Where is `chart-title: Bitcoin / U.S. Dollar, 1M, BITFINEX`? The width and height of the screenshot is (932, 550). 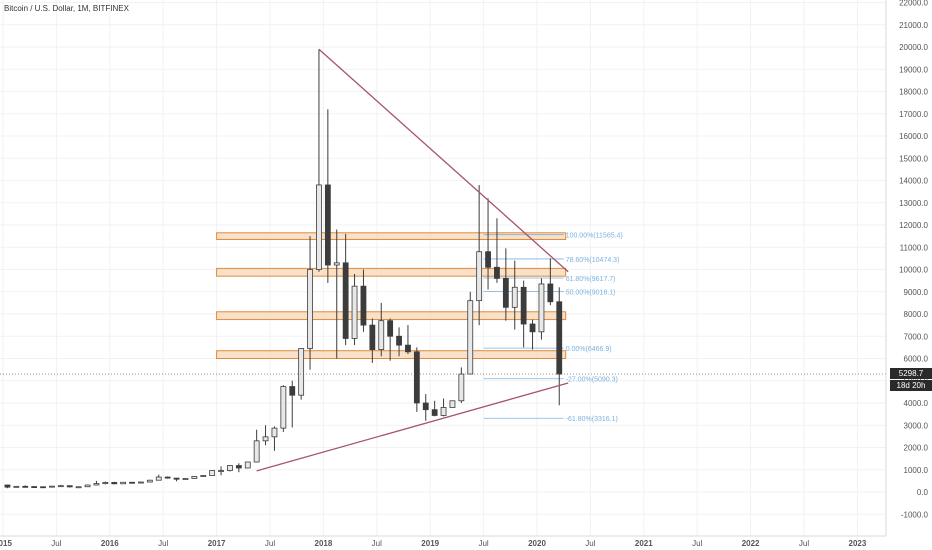 chart-title: Bitcoin / U.S. Dollar, 1M, BITFINEX is located at coordinates (66, 8).